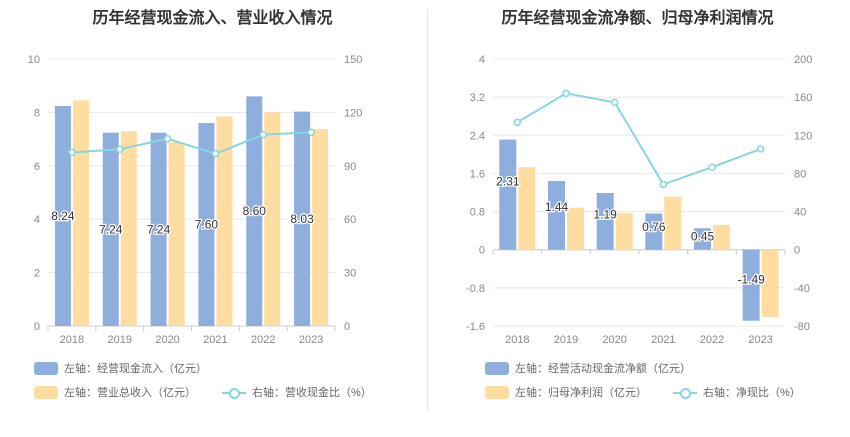  I want to click on legend-label: 左轴：经营活动现金流净额（亿元）, so click(603, 369).